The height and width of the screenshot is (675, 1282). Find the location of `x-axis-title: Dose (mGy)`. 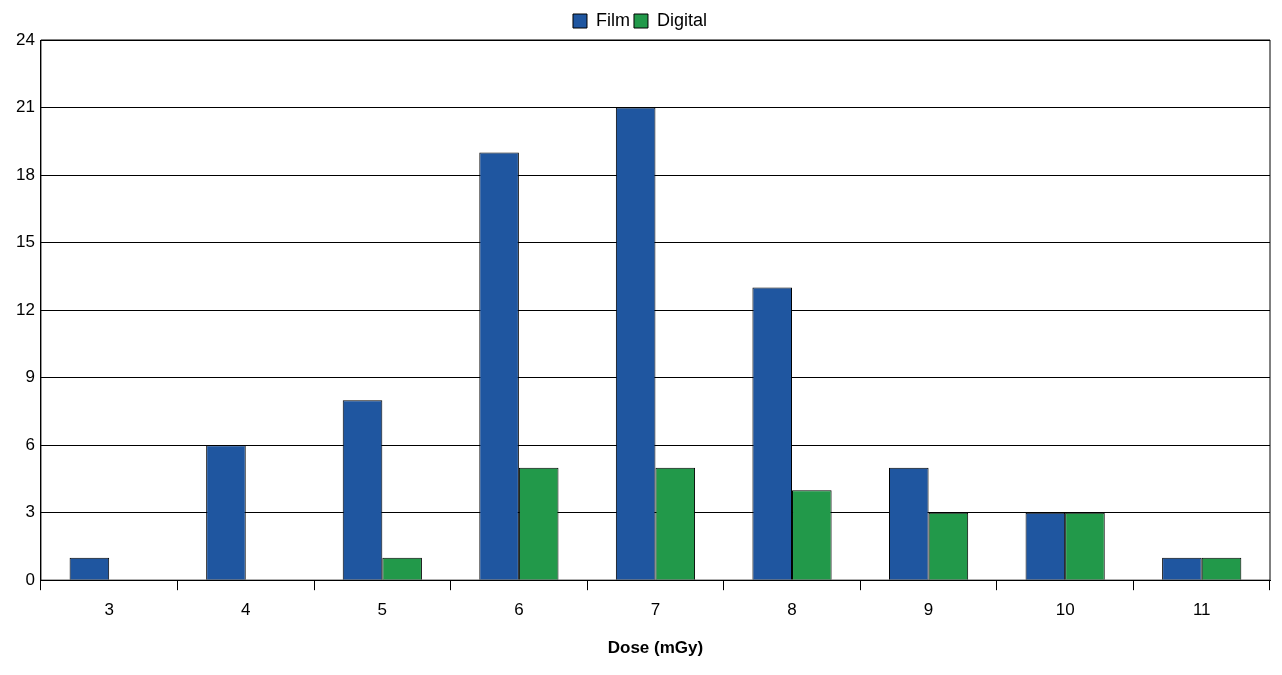

x-axis-title: Dose (mGy) is located at coordinates (655, 648).